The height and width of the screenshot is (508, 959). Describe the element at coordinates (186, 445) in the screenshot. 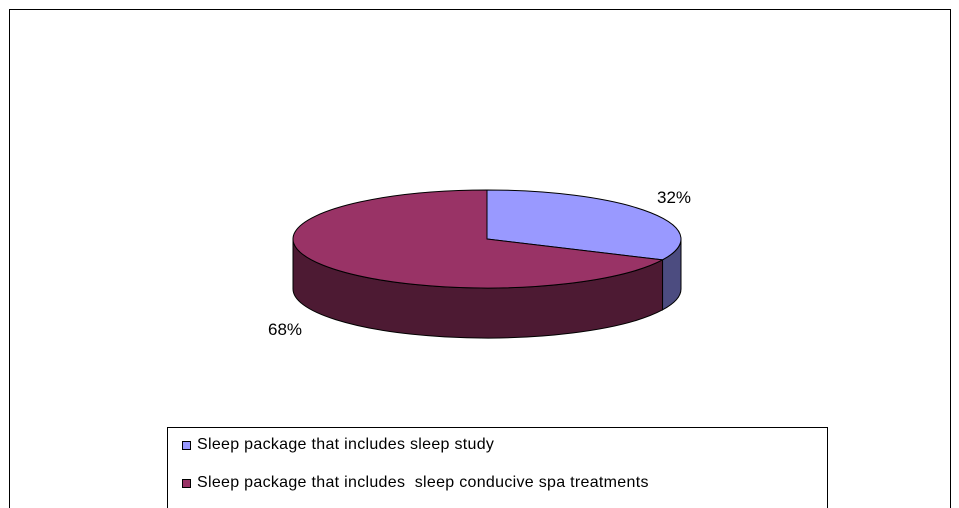

I see `legend-swatch-sleep-study` at that location.